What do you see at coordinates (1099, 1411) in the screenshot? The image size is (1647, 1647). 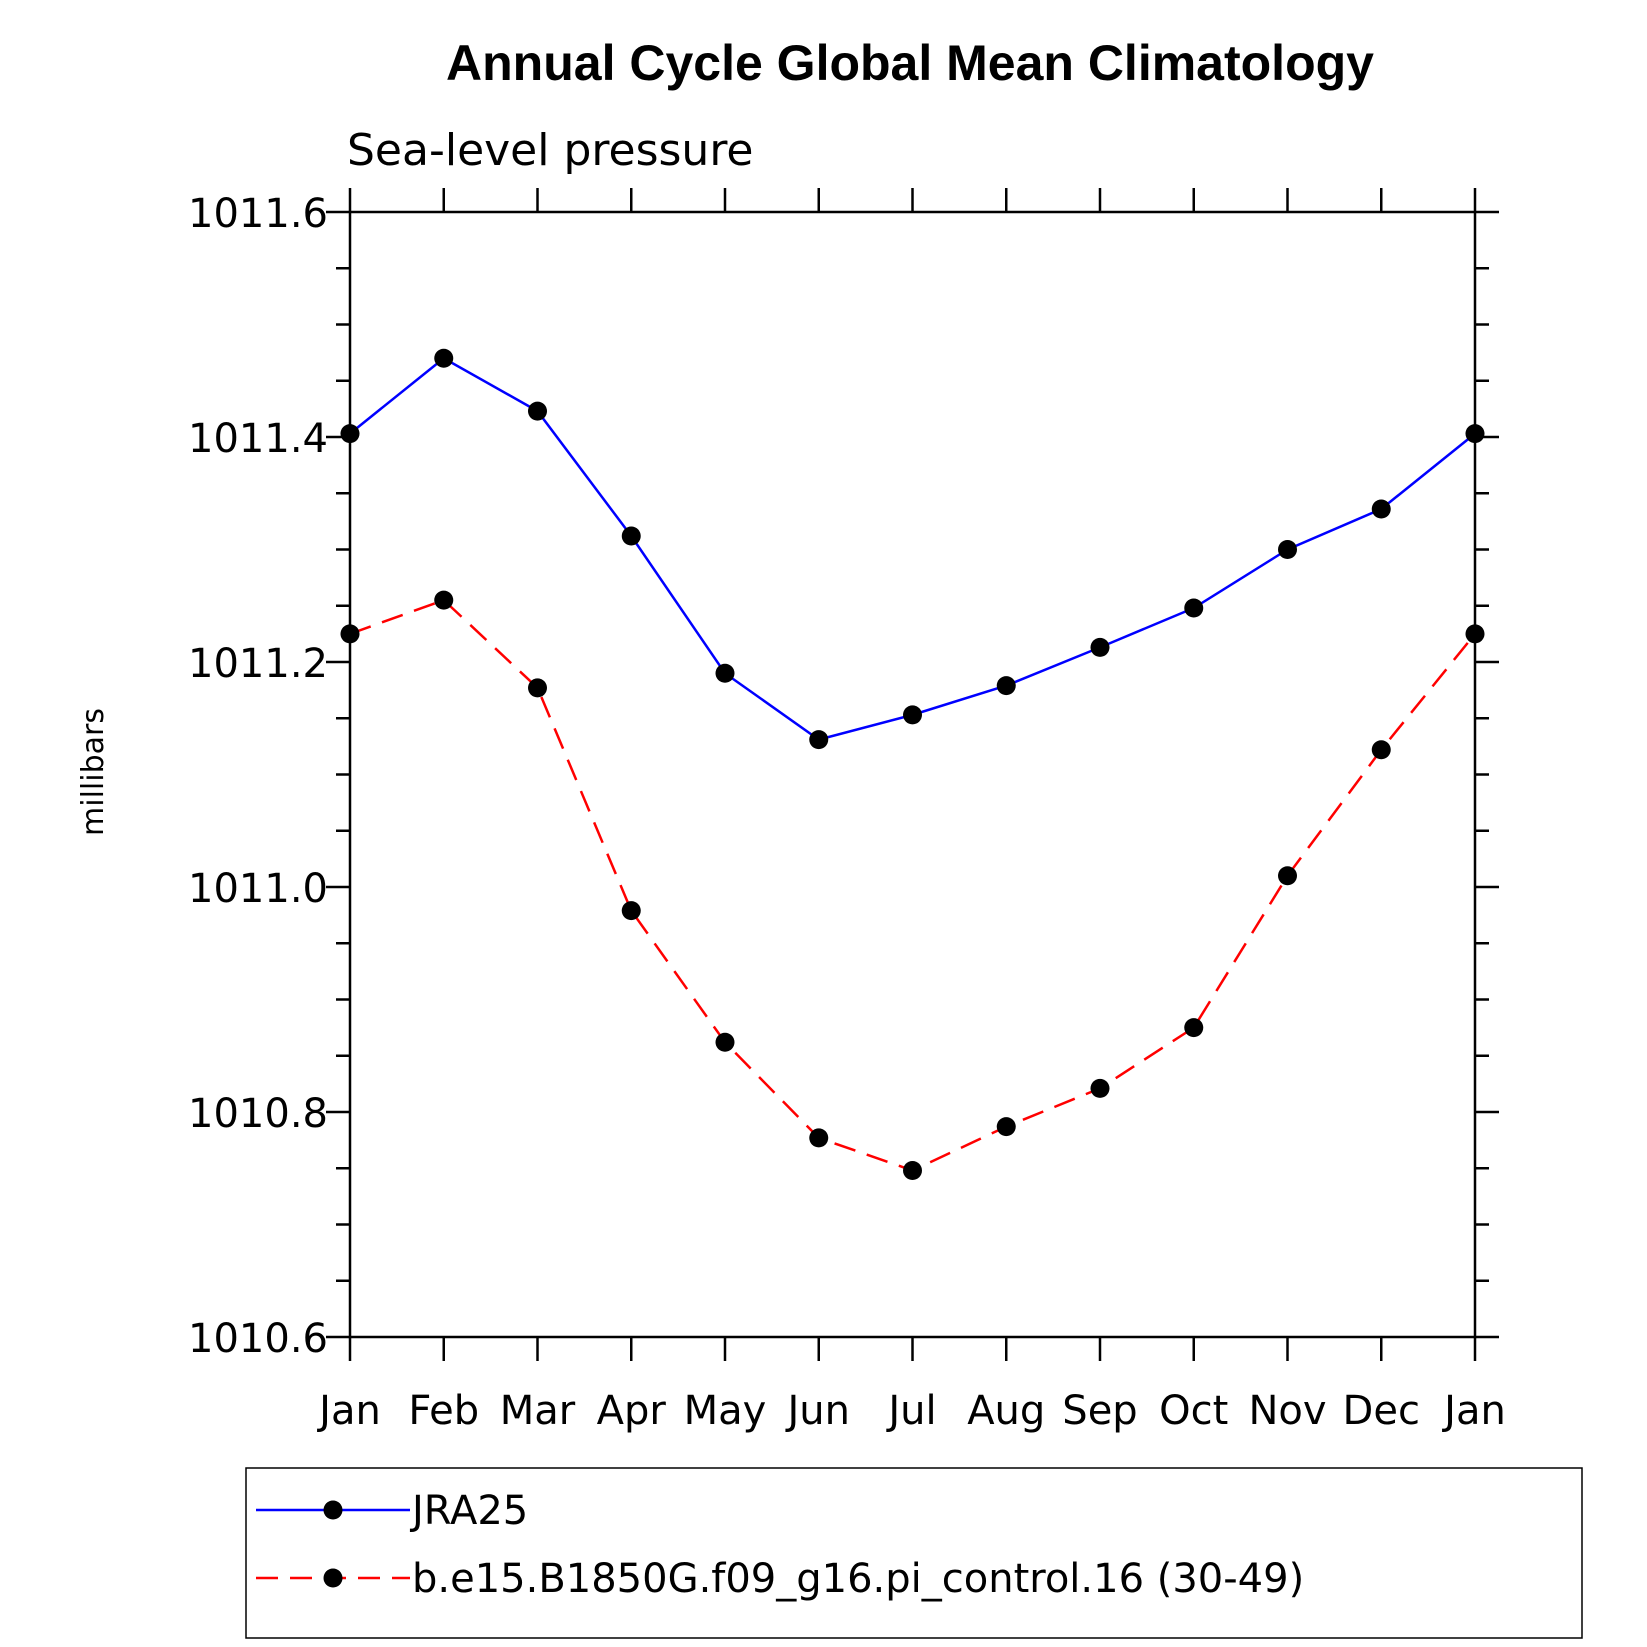 I see `x-tick-label: Sep` at bounding box center [1099, 1411].